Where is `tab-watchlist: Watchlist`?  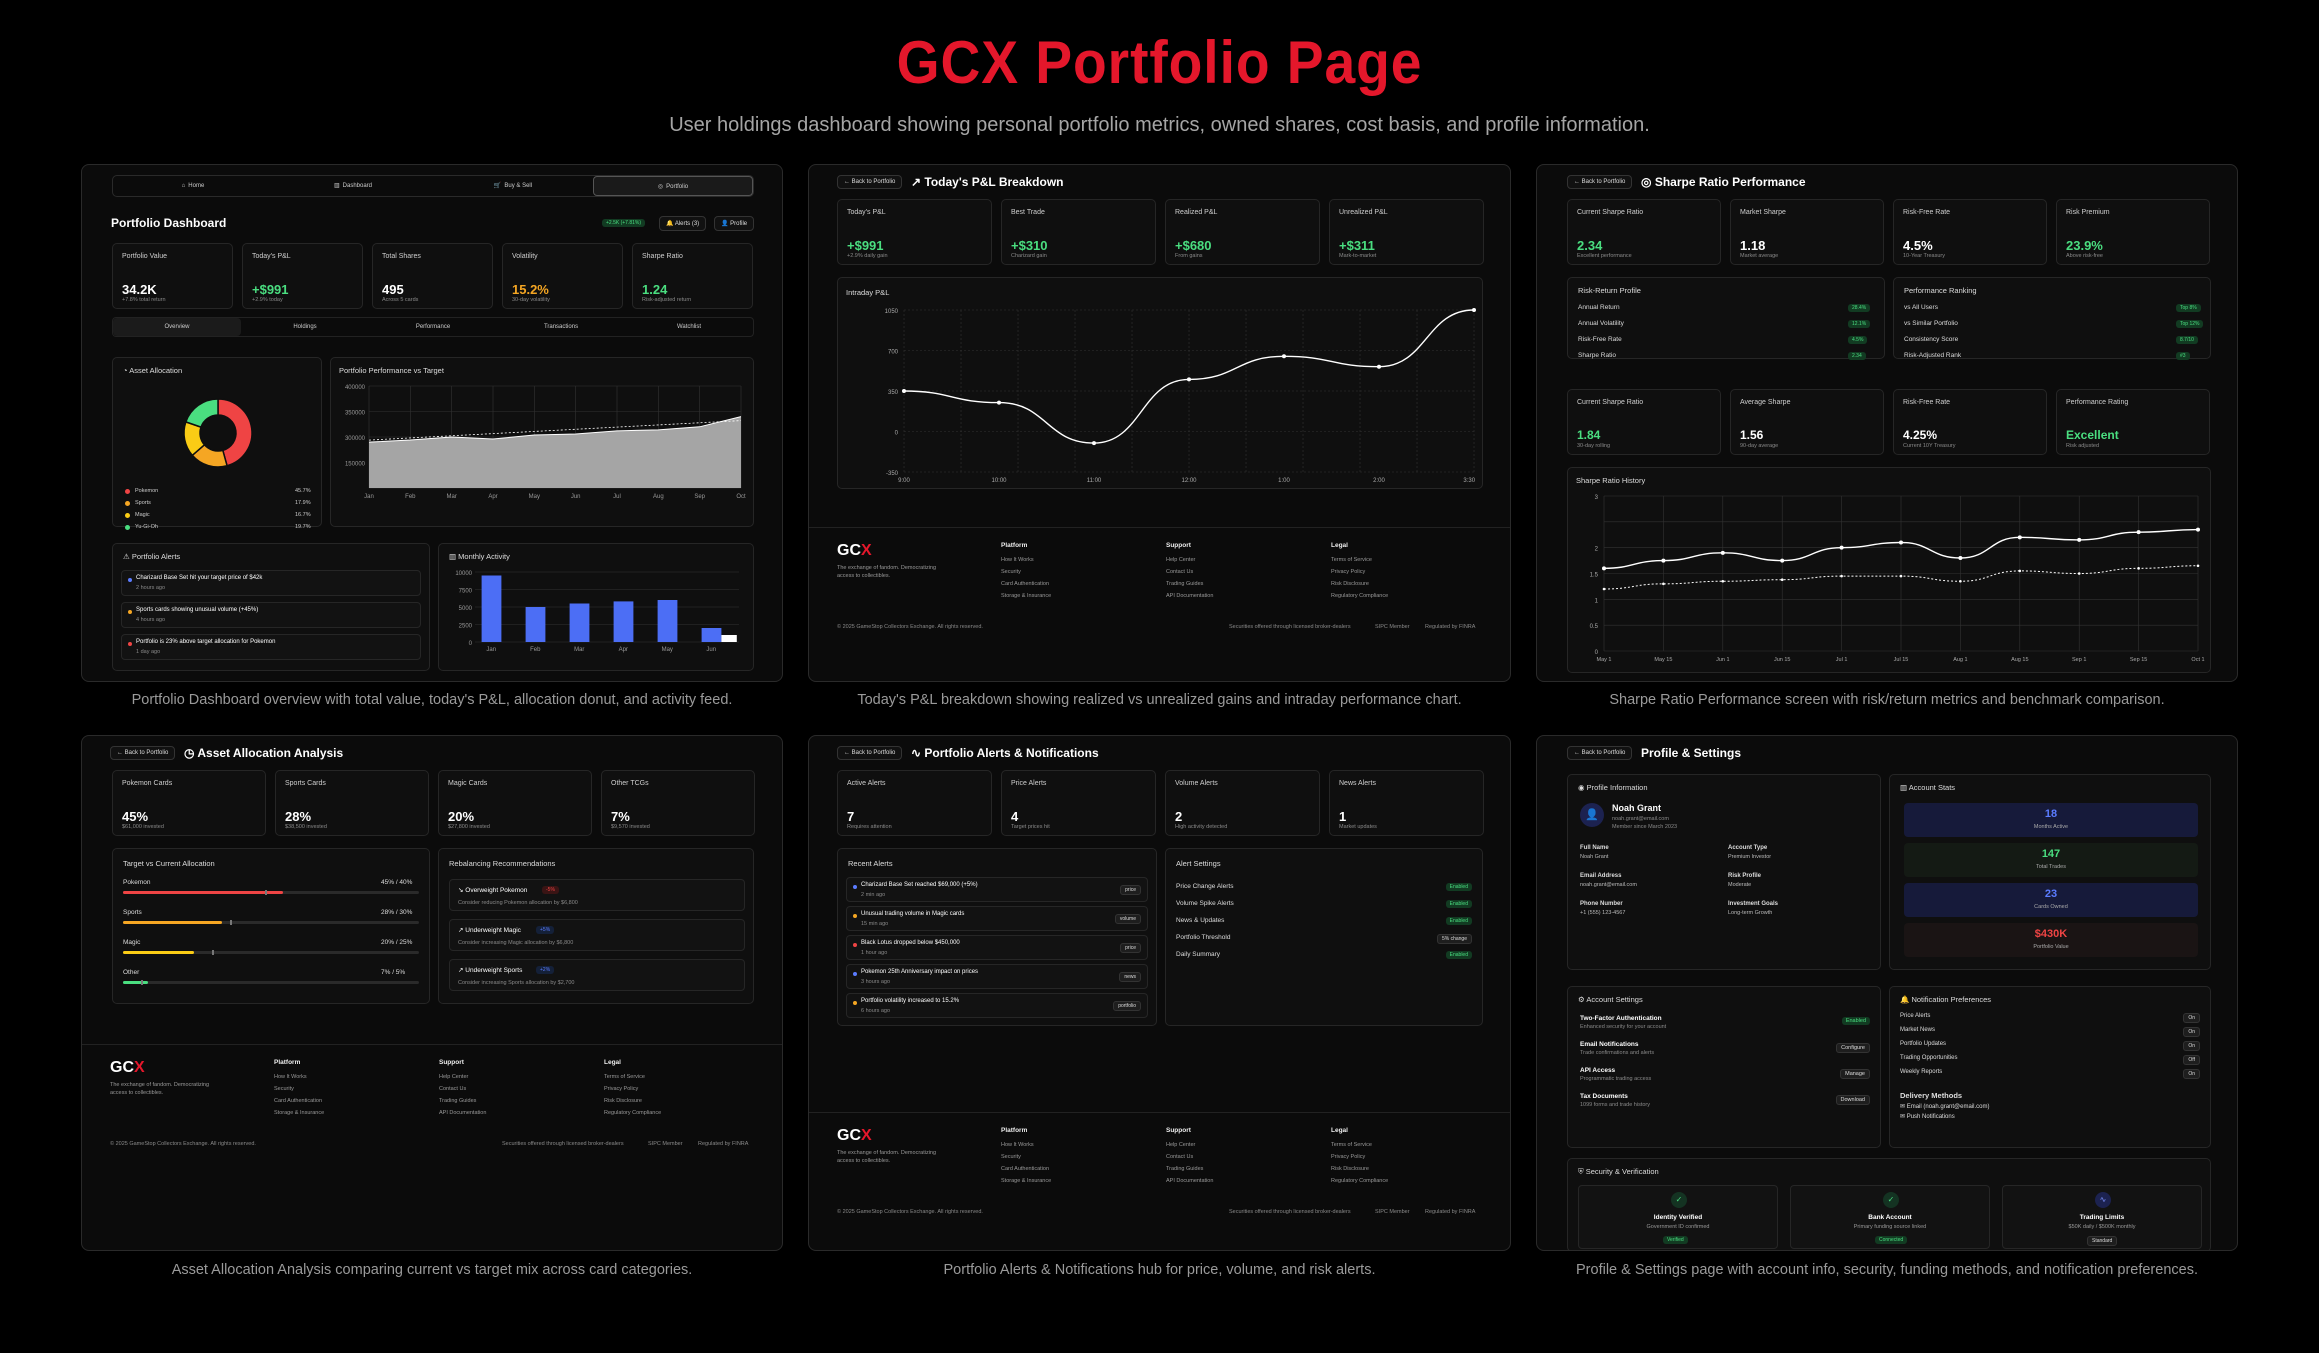 tab-watchlist: Watchlist is located at coordinates (689, 327).